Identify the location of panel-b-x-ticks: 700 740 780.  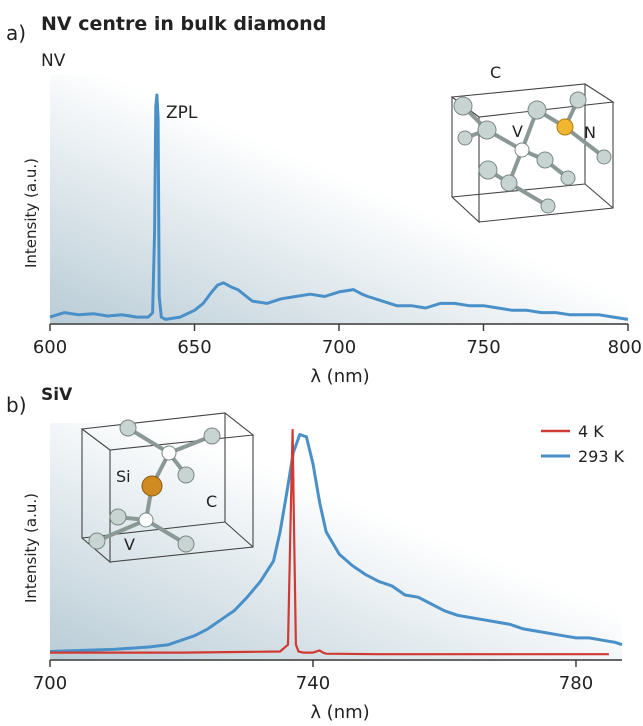
(313, 677).